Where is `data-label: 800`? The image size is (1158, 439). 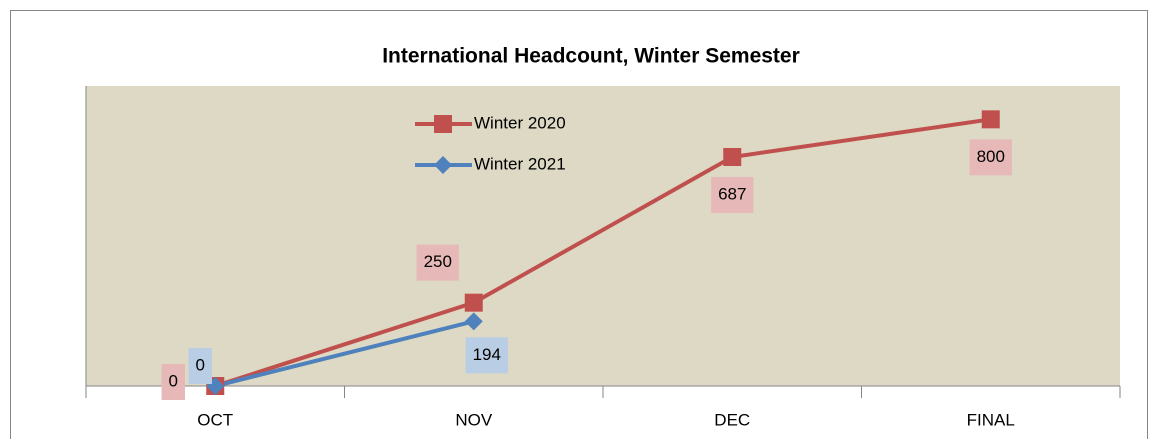
data-label: 800 is located at coordinates (991, 156).